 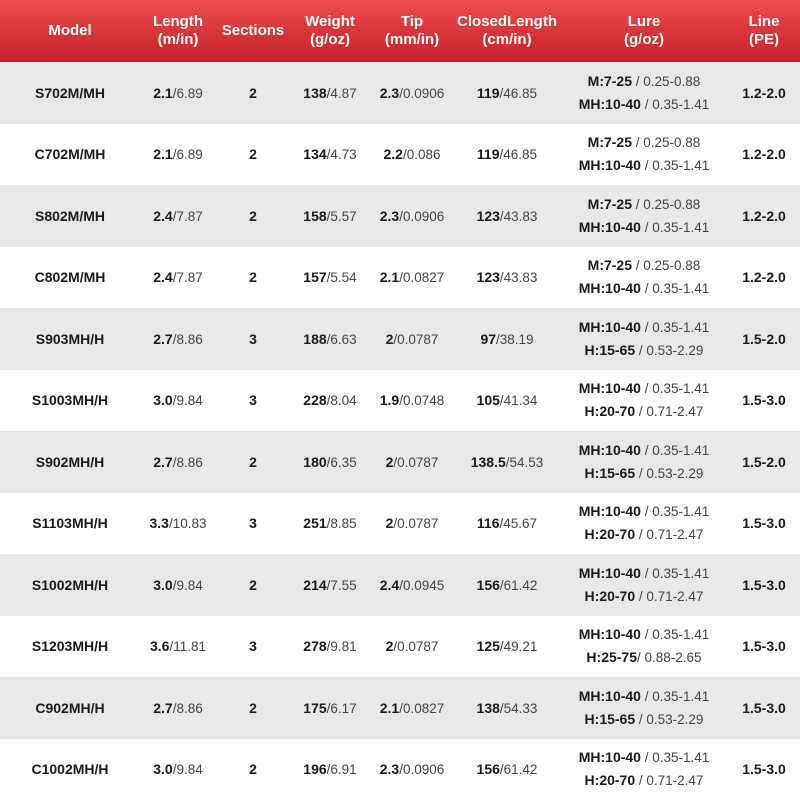 What do you see at coordinates (159, 646) in the screenshot?
I see `length-value: 3.6` at bounding box center [159, 646].